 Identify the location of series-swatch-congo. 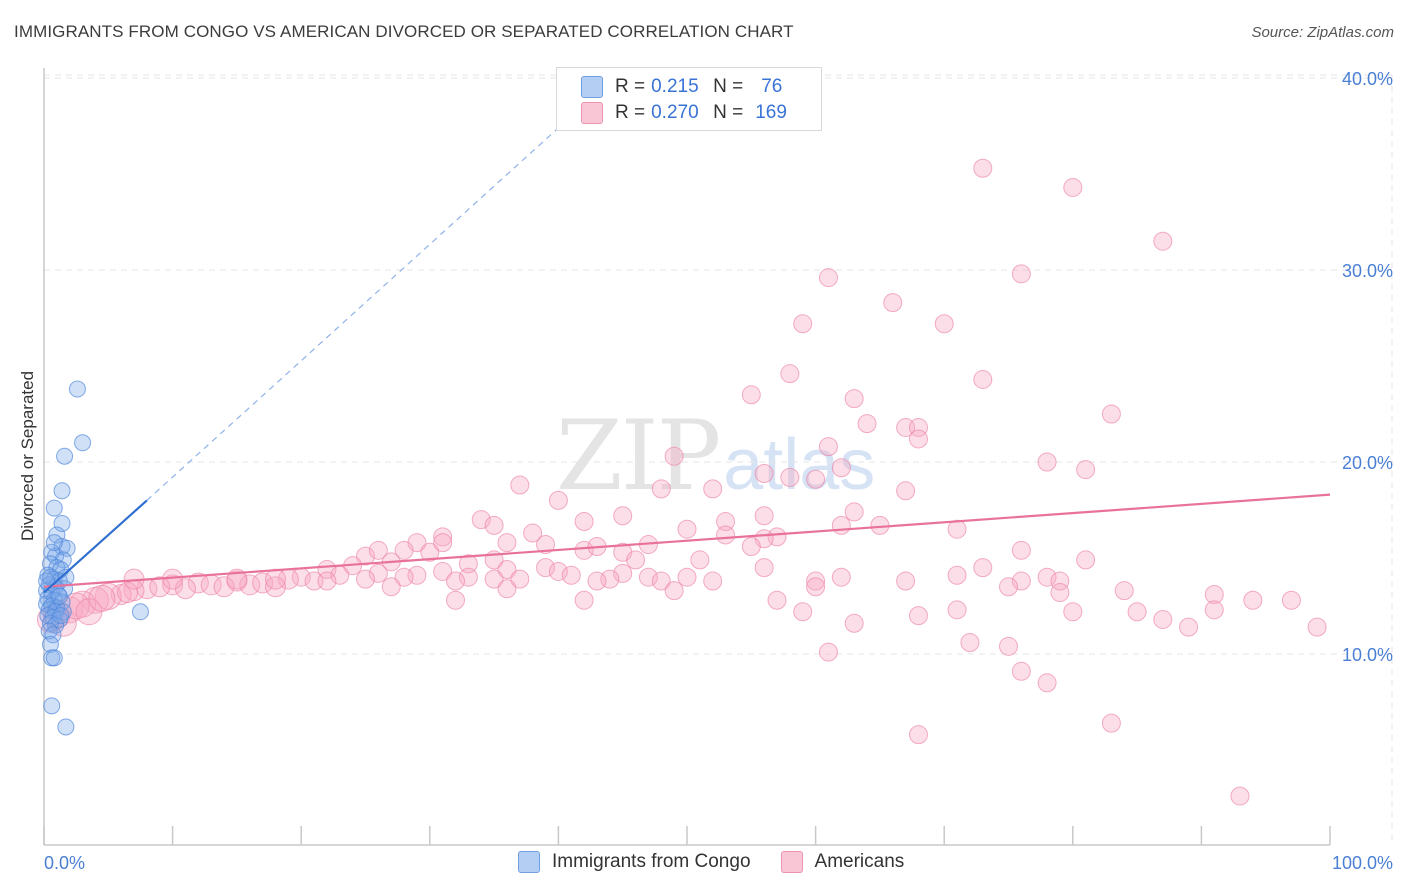
(529, 862).